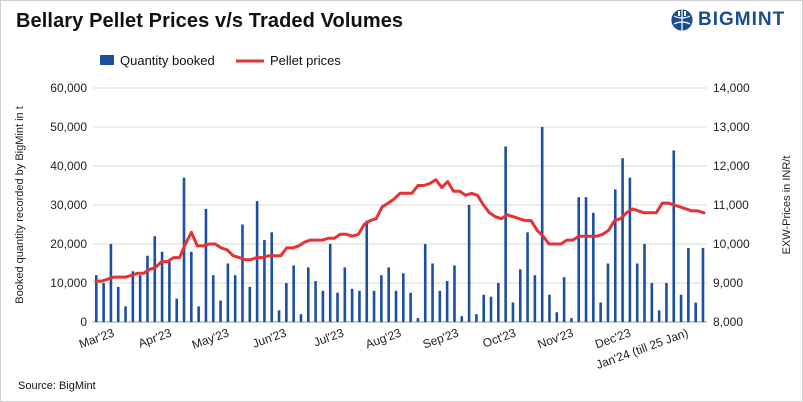 This screenshot has height=402, width=803. What do you see at coordinates (154, 338) in the screenshot?
I see `x-tick-label: Apr'23` at bounding box center [154, 338].